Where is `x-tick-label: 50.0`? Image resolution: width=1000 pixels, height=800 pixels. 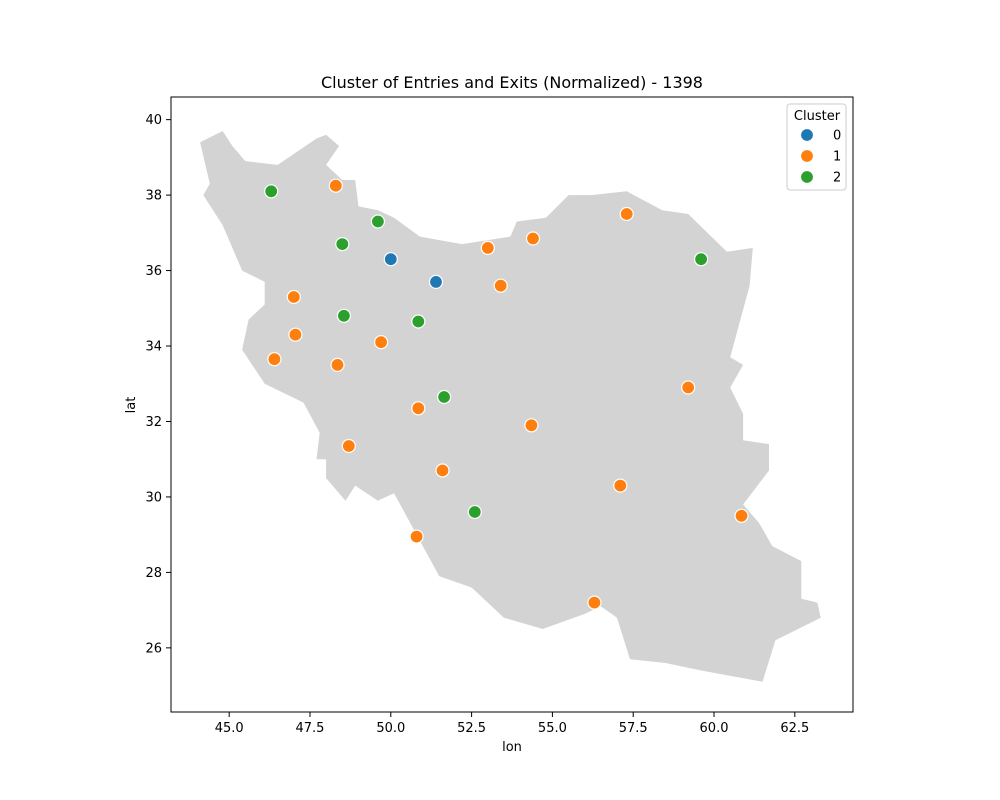
x-tick-label: 50.0 is located at coordinates (390, 728).